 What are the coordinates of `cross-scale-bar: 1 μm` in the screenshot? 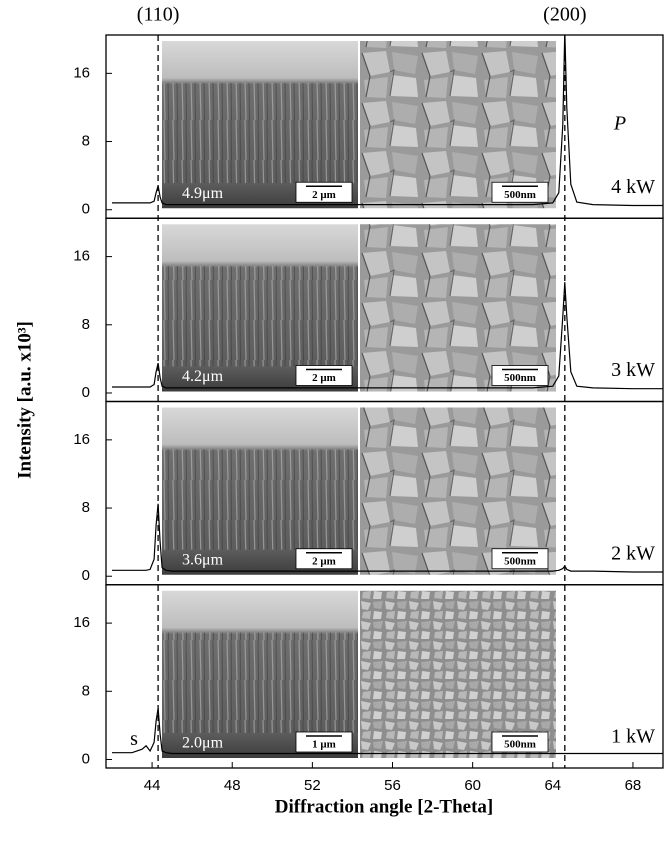 It's located at (324, 745).